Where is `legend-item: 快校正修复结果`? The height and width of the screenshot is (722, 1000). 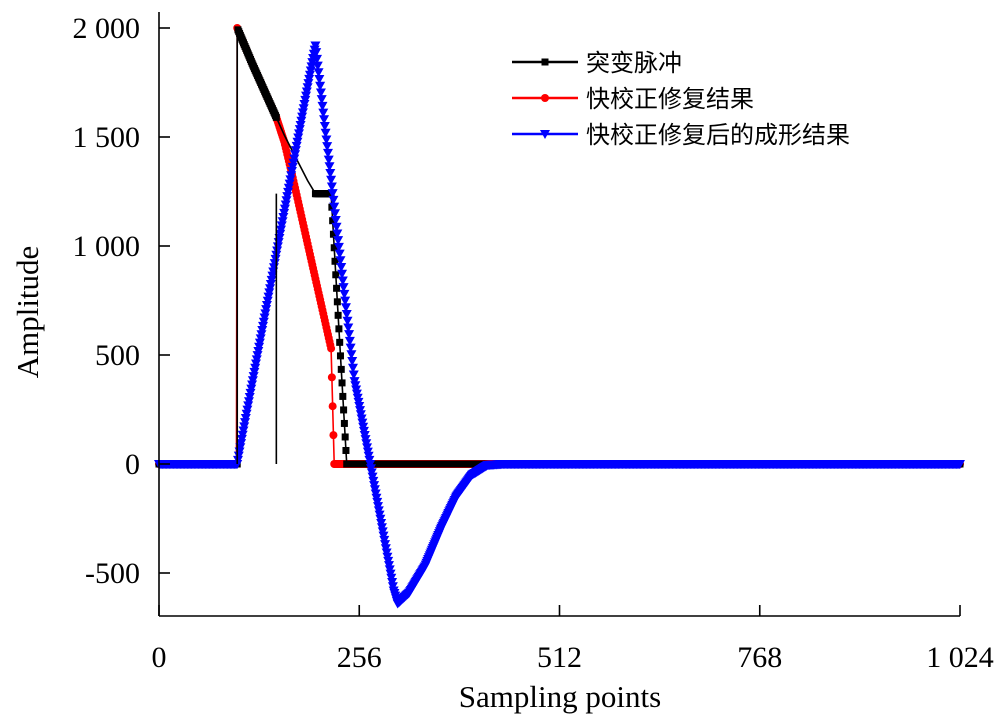 legend-item: 快校正修复结果 is located at coordinates (633, 99).